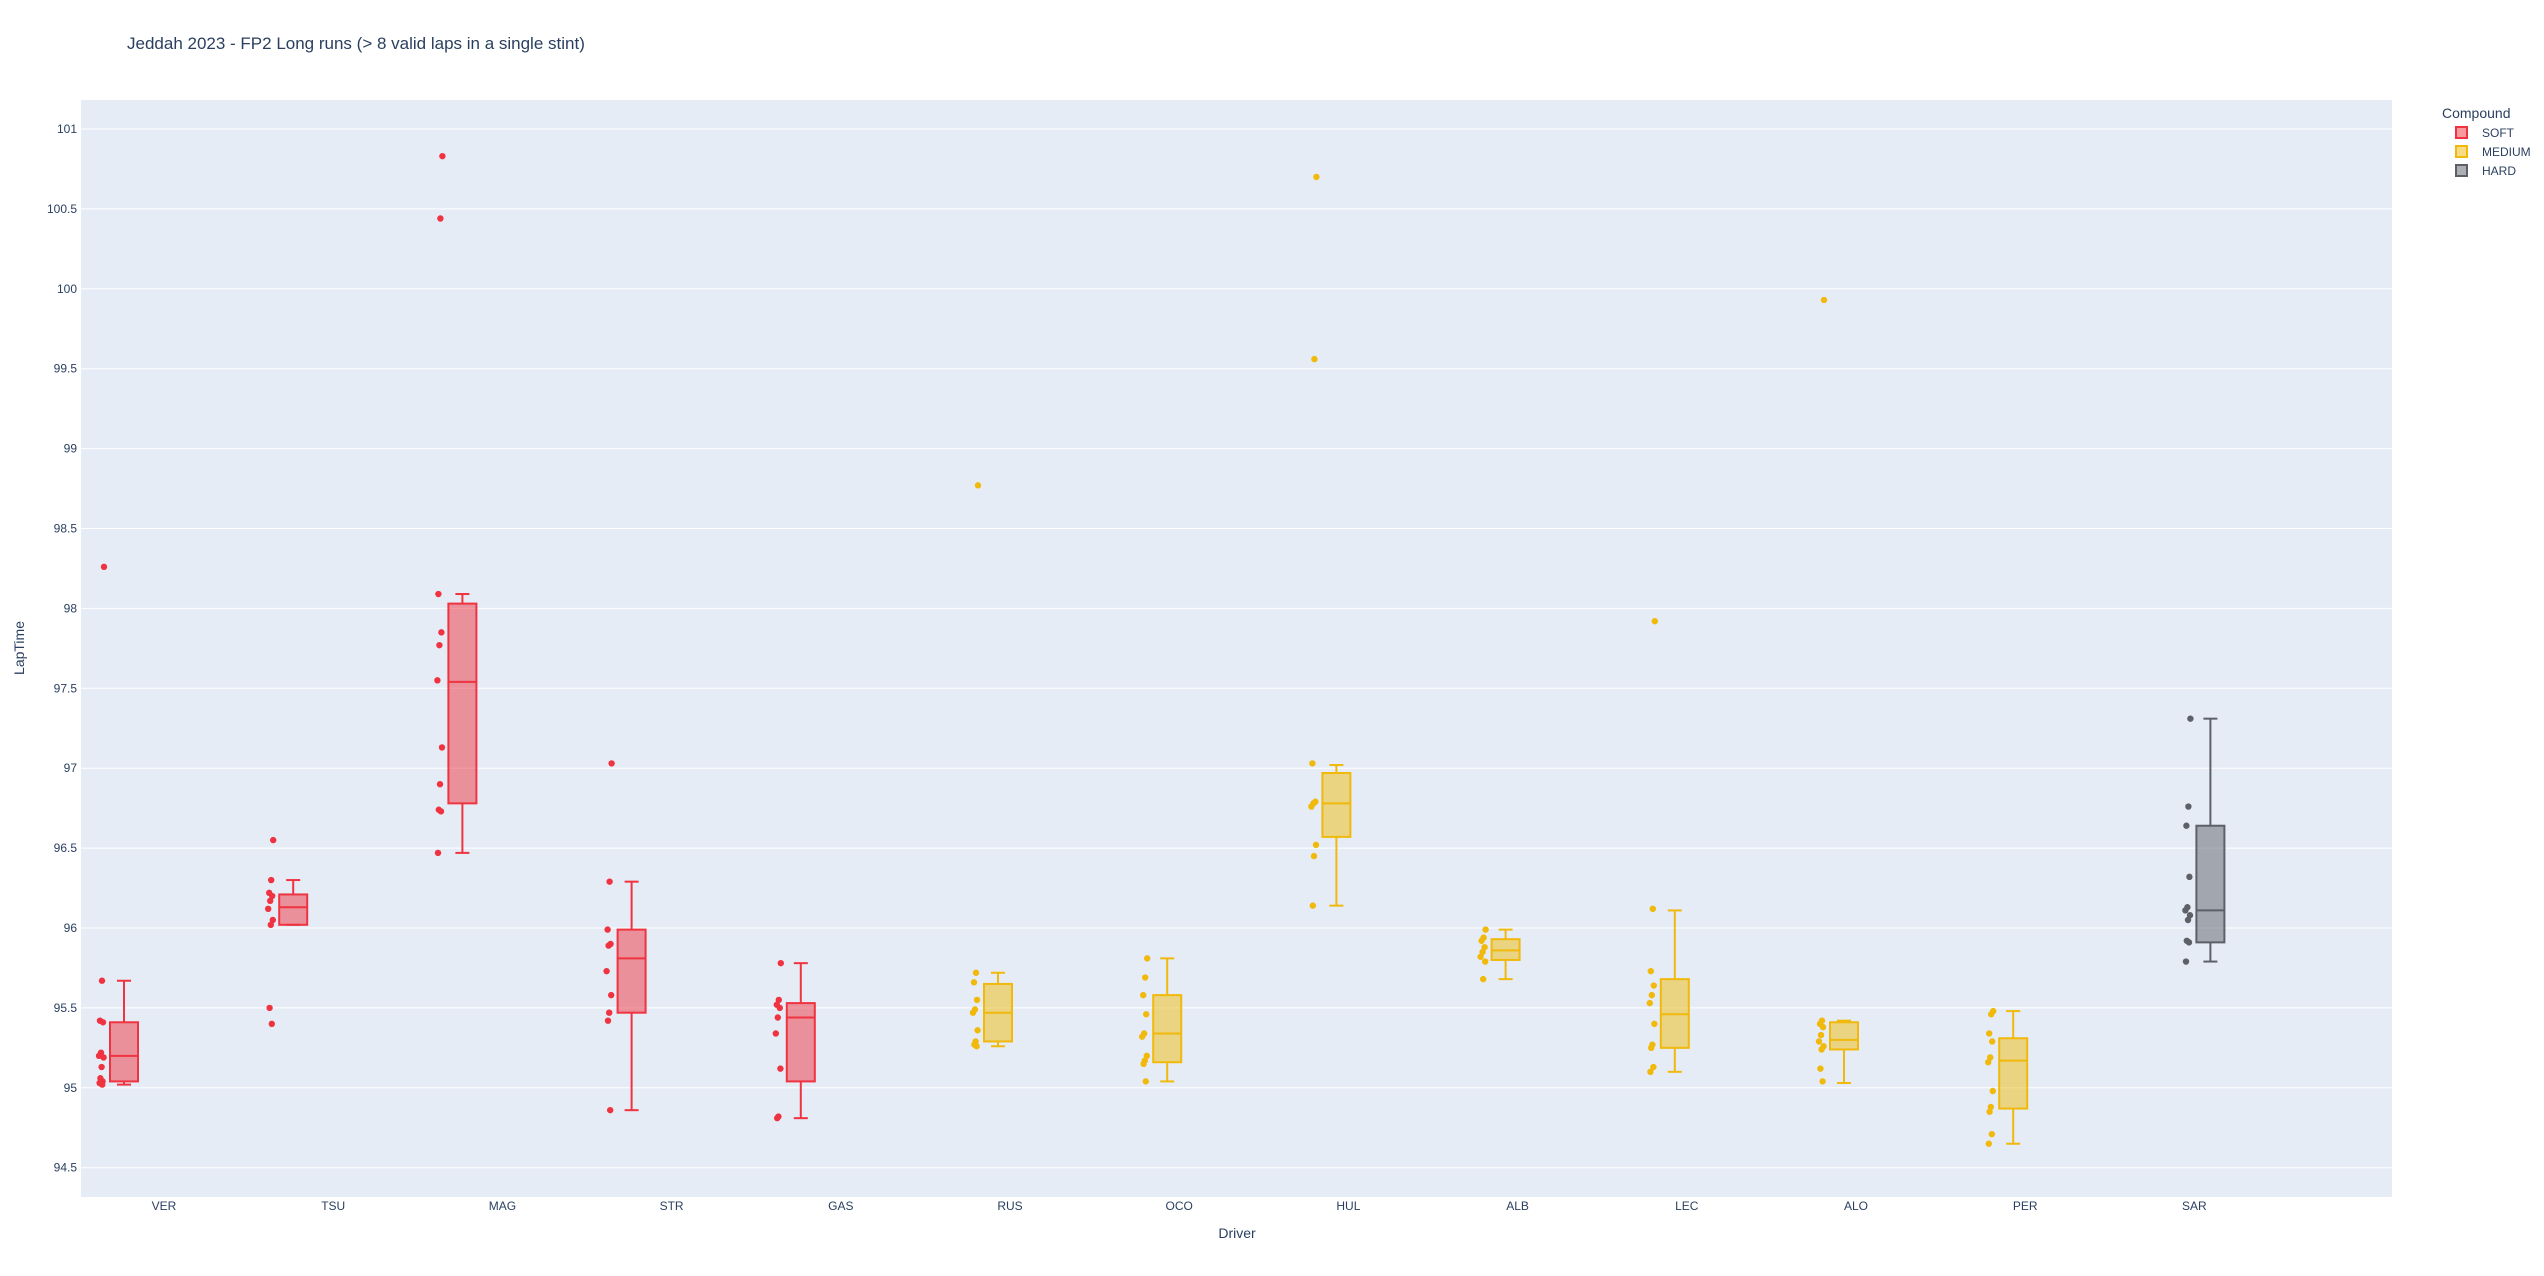  I want to click on legend-label: MEDIUM, so click(2506, 152).